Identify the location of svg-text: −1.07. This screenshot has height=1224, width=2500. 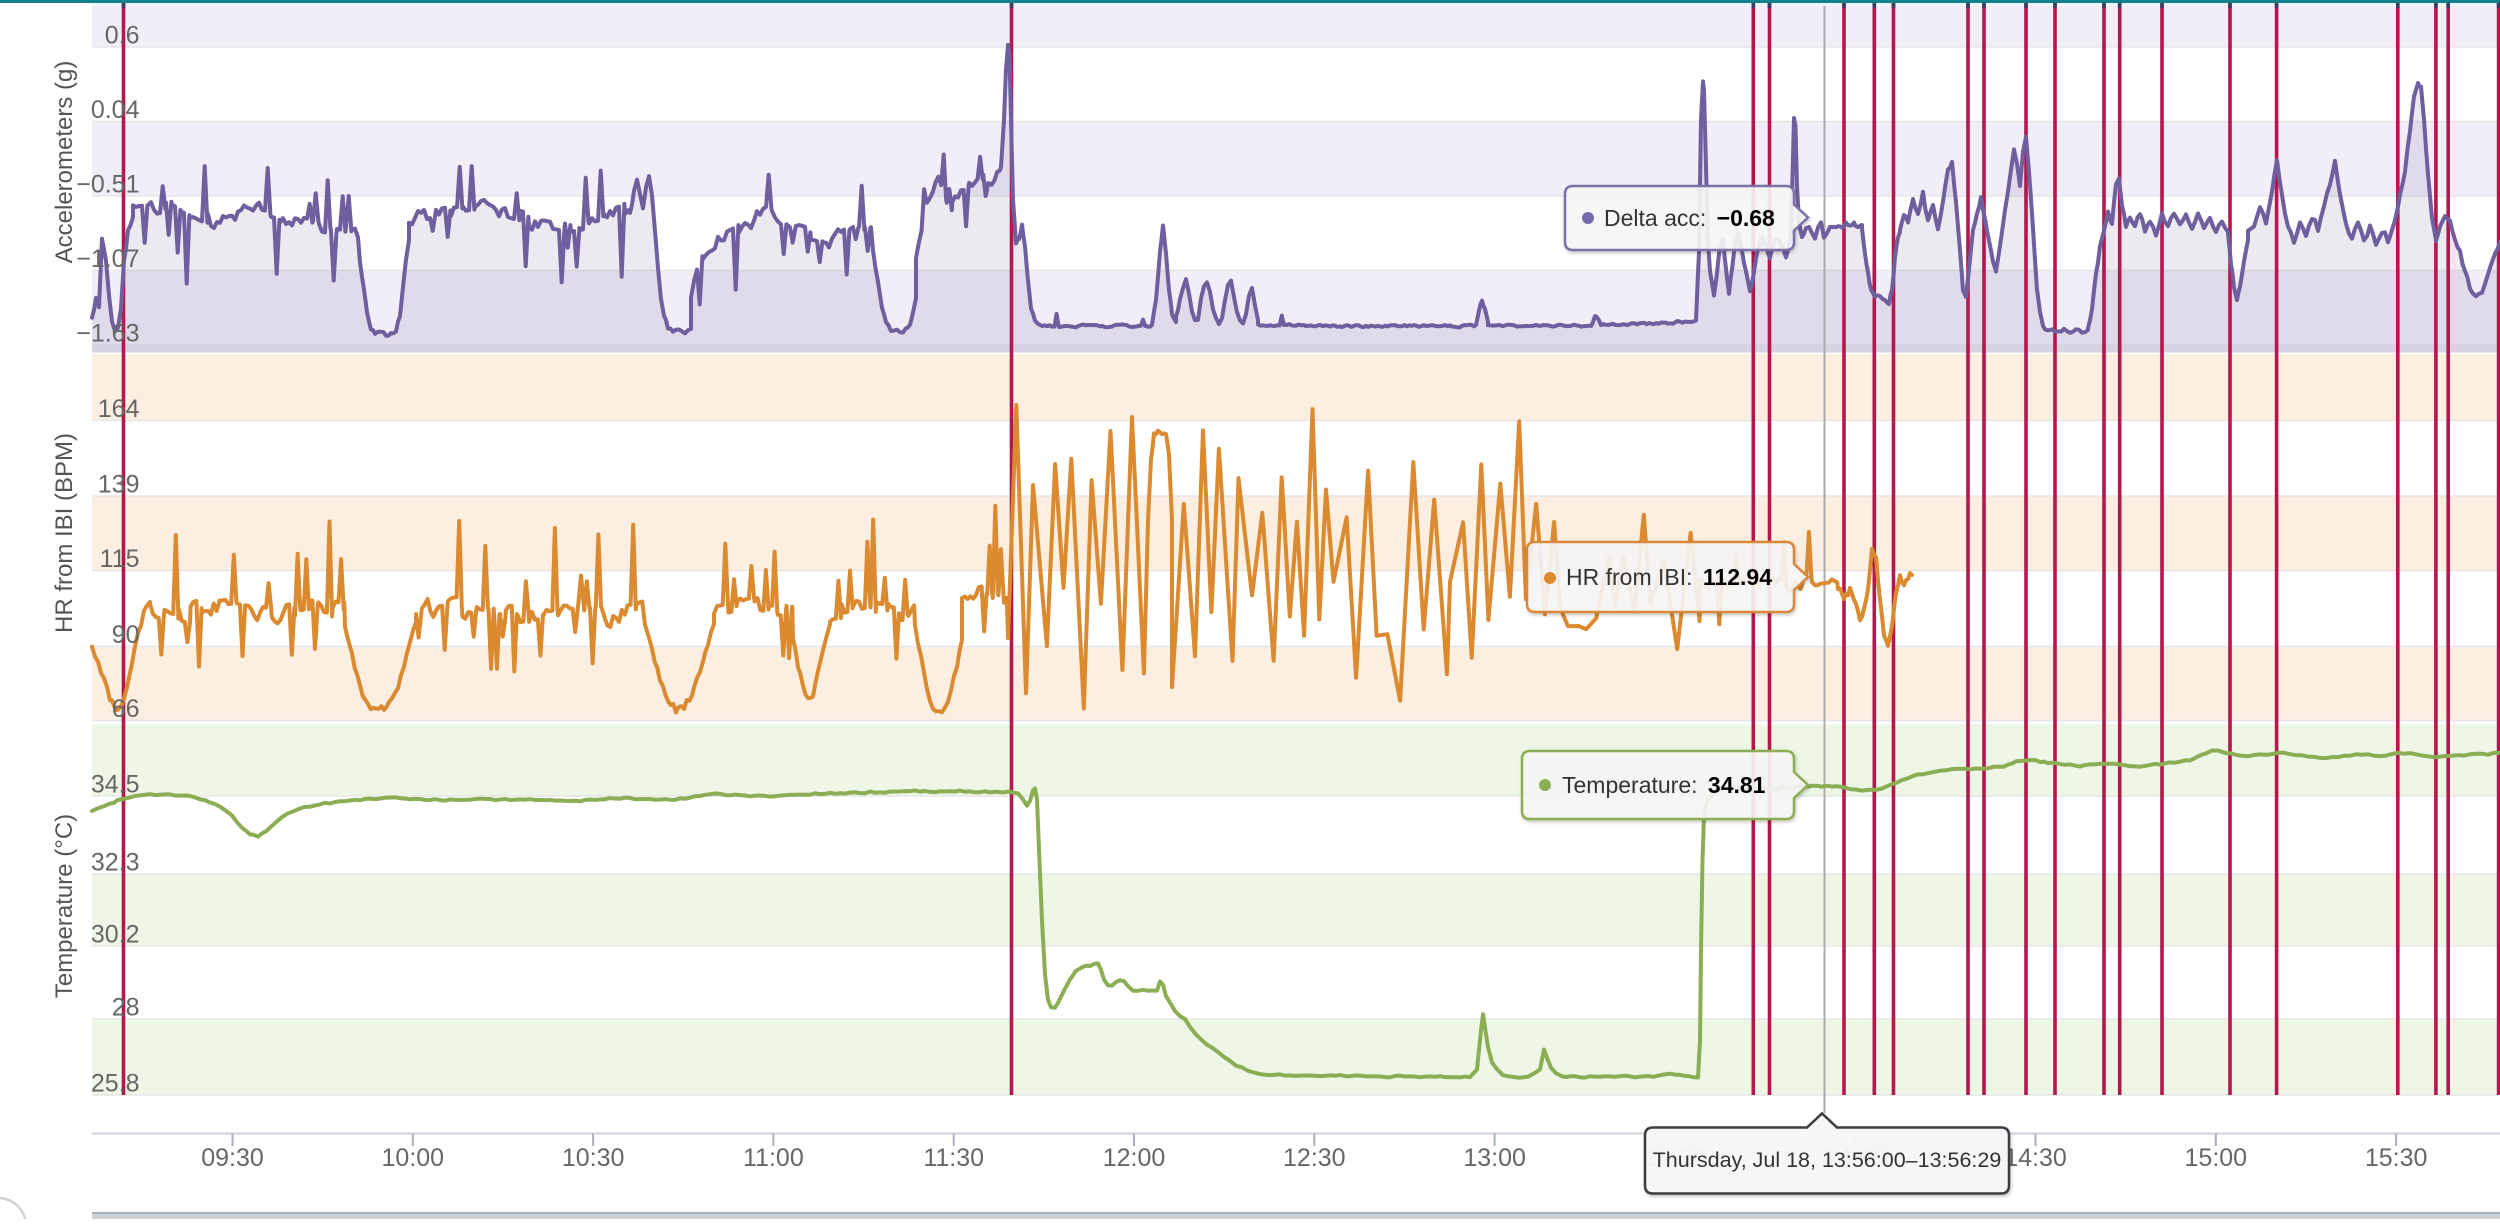
(107, 259).